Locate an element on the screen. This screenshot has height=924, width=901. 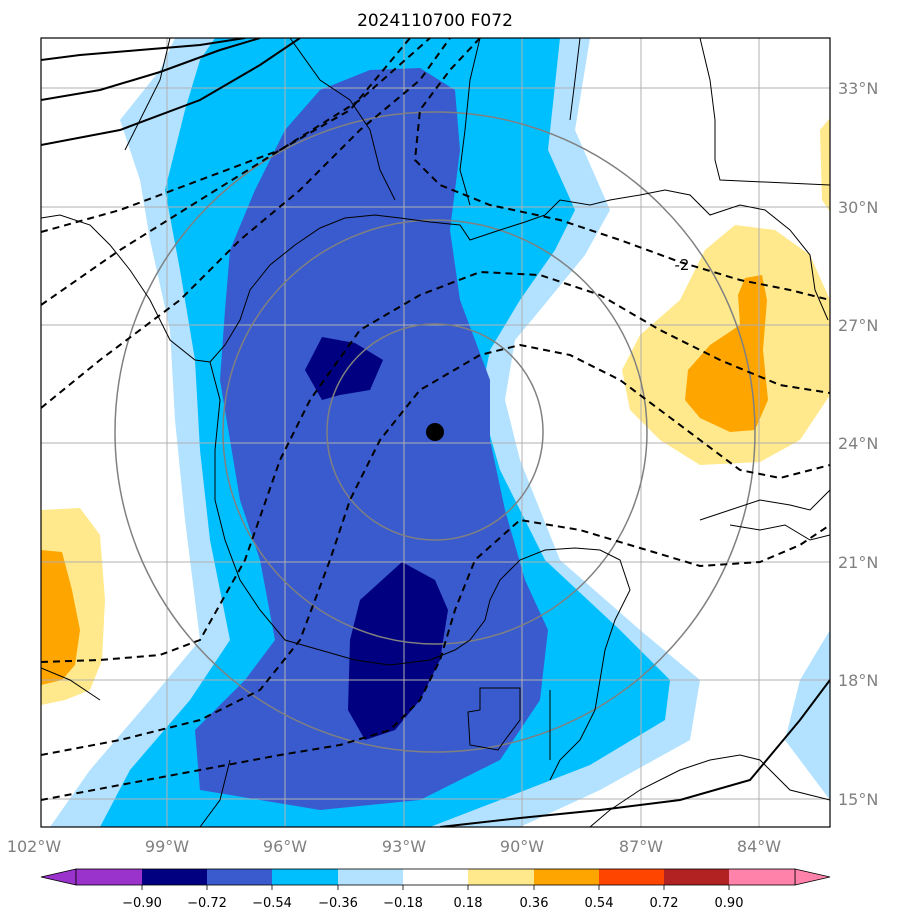
lat-tick-label: 30°N is located at coordinates (858, 207).